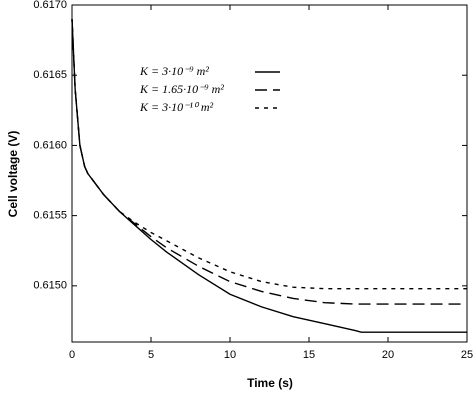 This screenshot has height=402, width=474. Describe the element at coordinates (13, 174) in the screenshot. I see `y-axis-title: Cell voltage (V)` at that location.